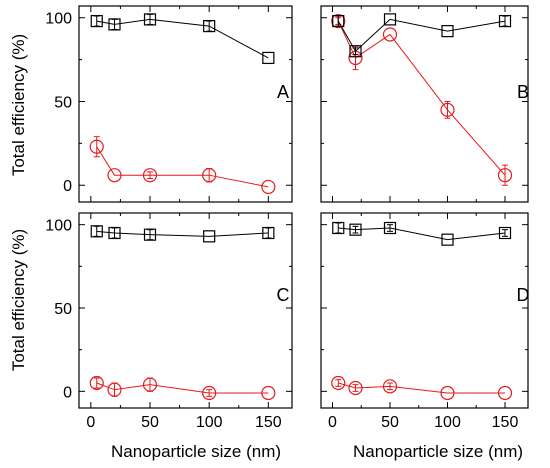 This screenshot has height=468, width=550. What do you see at coordinates (18, 105) in the screenshot?
I see `y-axis-label-top: Total efficiency (%)` at bounding box center [18, 105].